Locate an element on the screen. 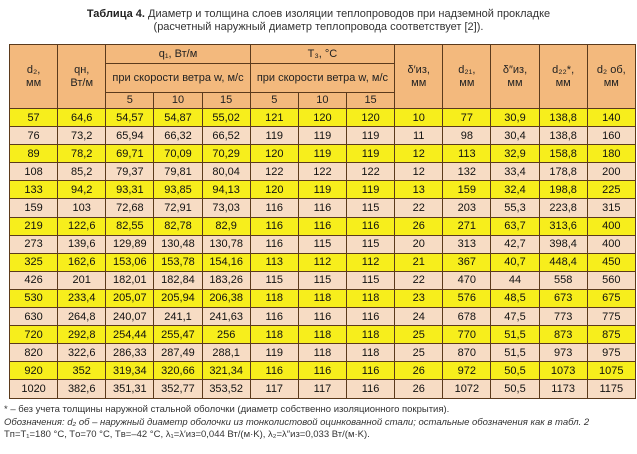 Image resolution: width=637 pixels, height=454 pixels. header-speed: 5 is located at coordinates (130, 100).